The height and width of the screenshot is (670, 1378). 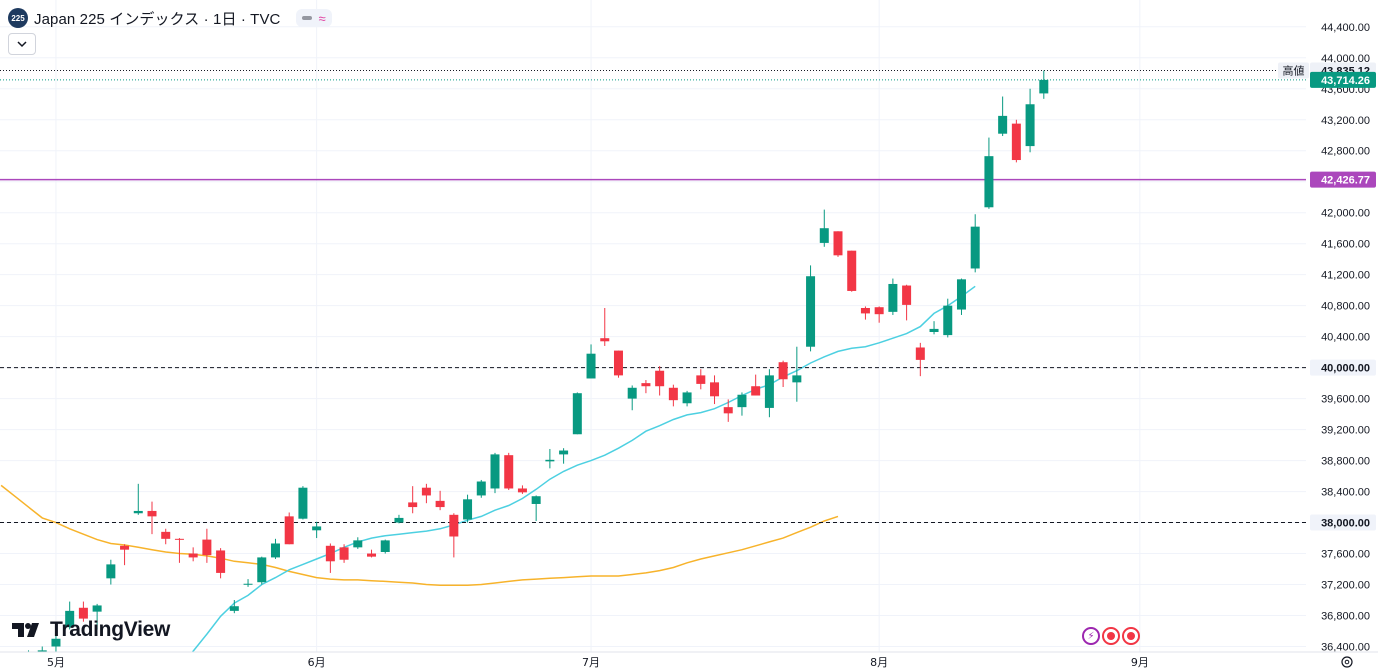 I want to click on event-markers: ⚡, so click(x=1111, y=636).